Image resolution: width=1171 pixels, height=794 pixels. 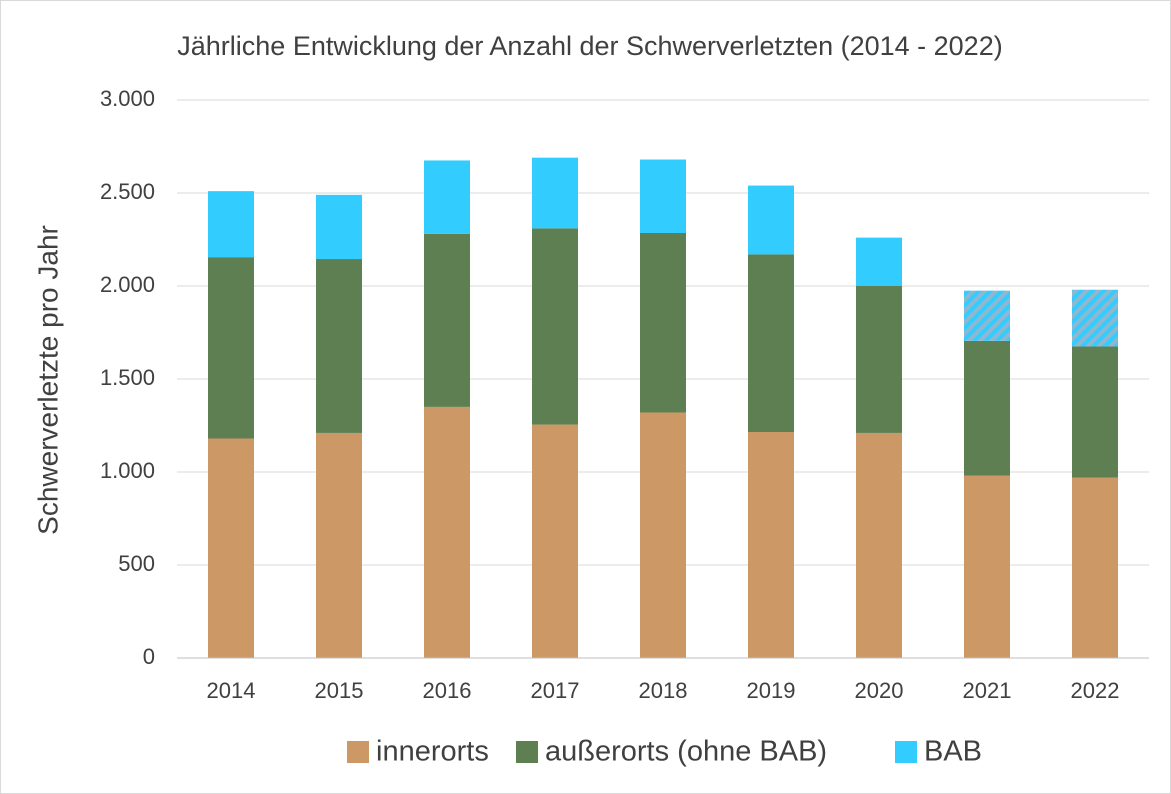 I want to click on x-tick-label: 2022, so click(x=1095, y=690).